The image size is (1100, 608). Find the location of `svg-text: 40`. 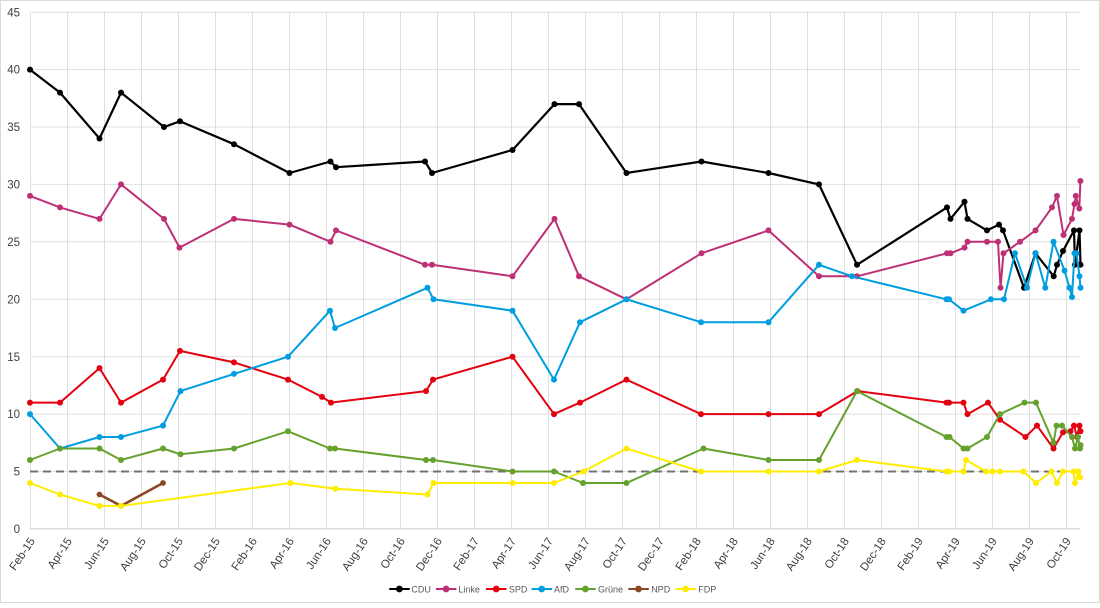

svg-text: 40 is located at coordinates (13, 71).